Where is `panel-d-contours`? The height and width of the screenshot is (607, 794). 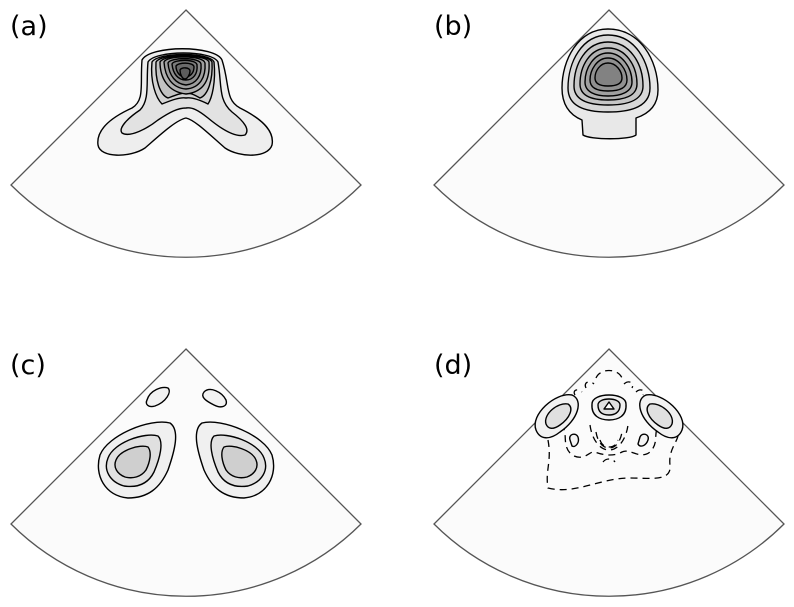
panel-d-contours is located at coordinates (609, 430).